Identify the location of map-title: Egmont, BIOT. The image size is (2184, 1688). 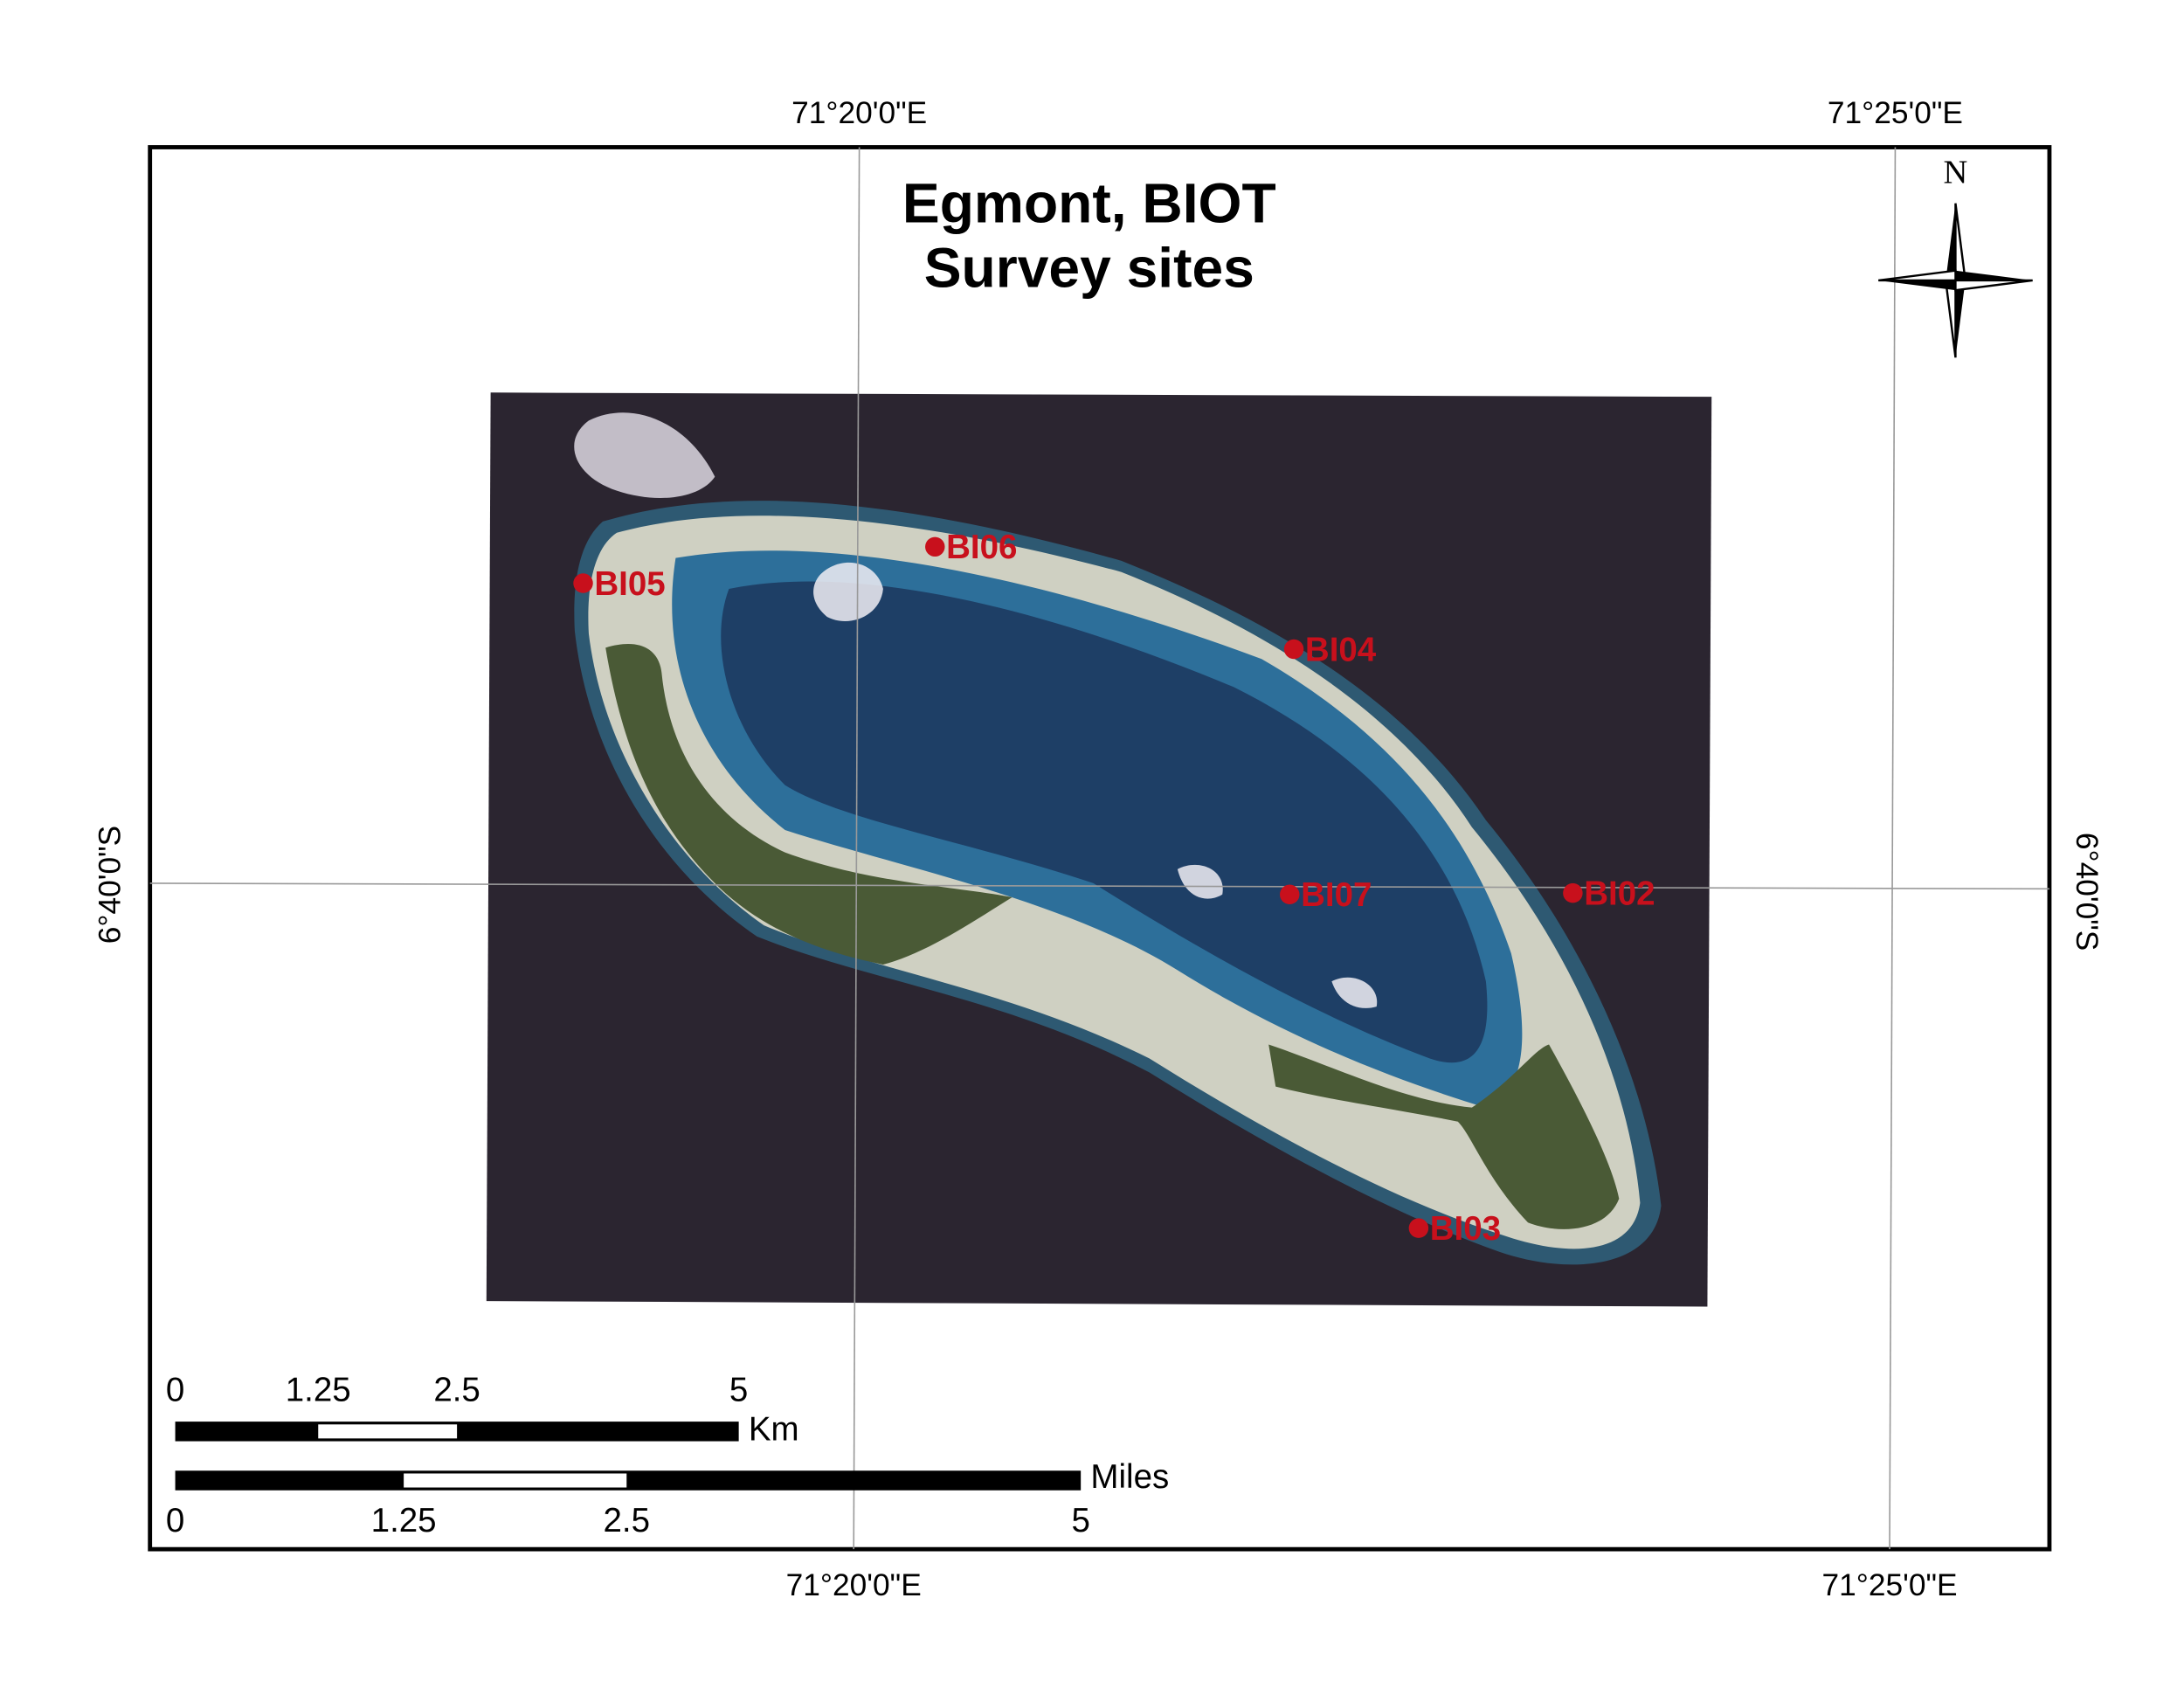
(1089, 202).